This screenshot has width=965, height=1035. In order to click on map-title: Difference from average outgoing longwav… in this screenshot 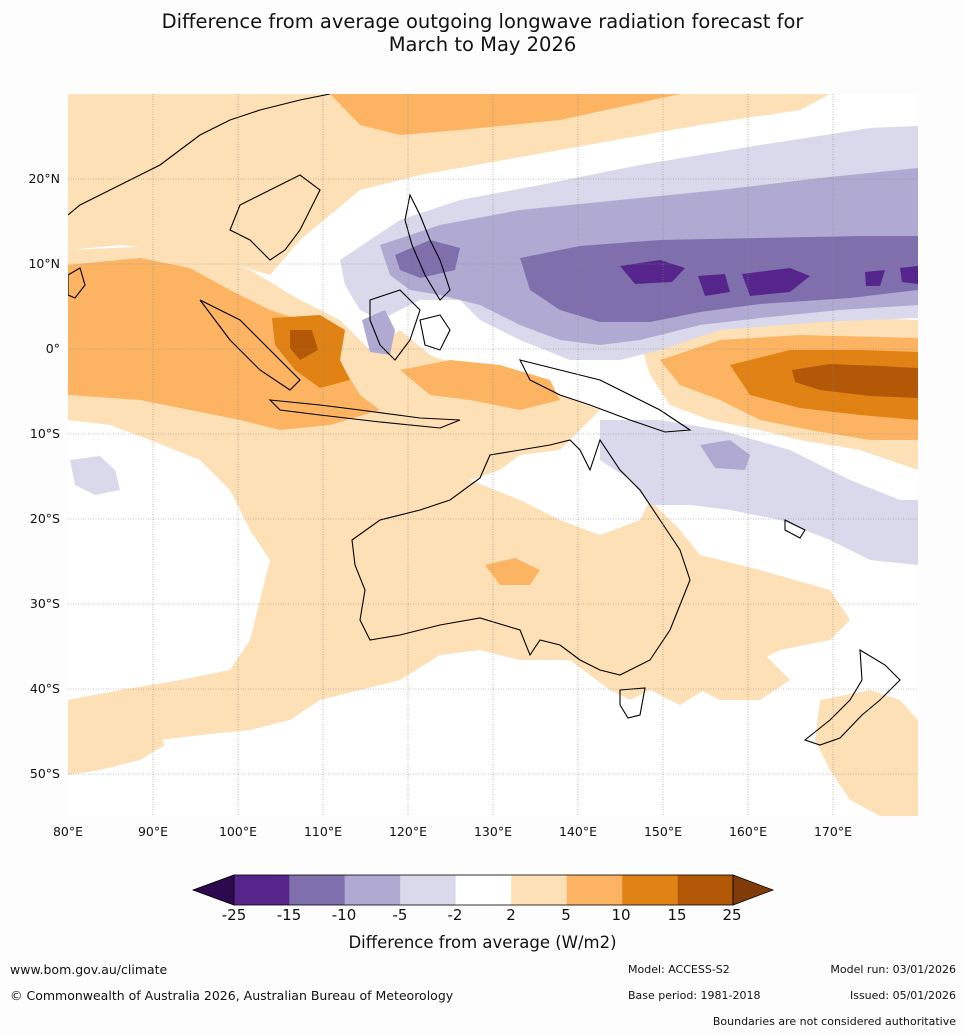, I will do `click(482, 33)`.